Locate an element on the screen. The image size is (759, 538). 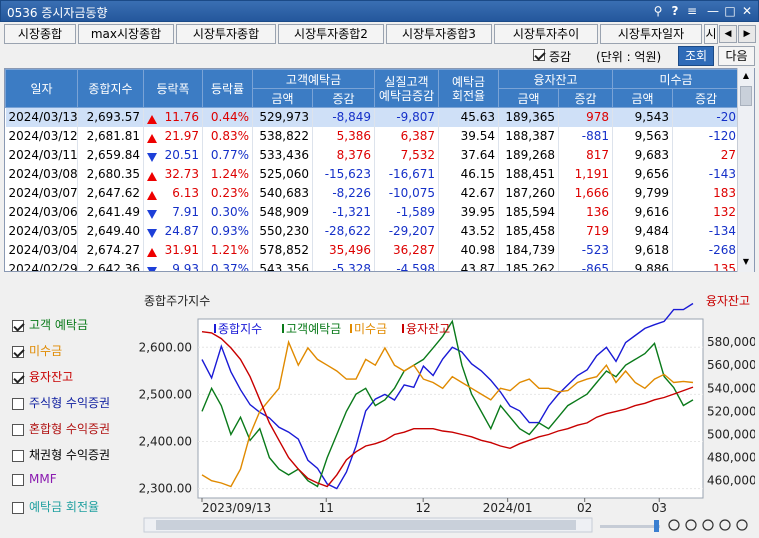
header-change: 등락폭 is located at coordinates (173, 88).